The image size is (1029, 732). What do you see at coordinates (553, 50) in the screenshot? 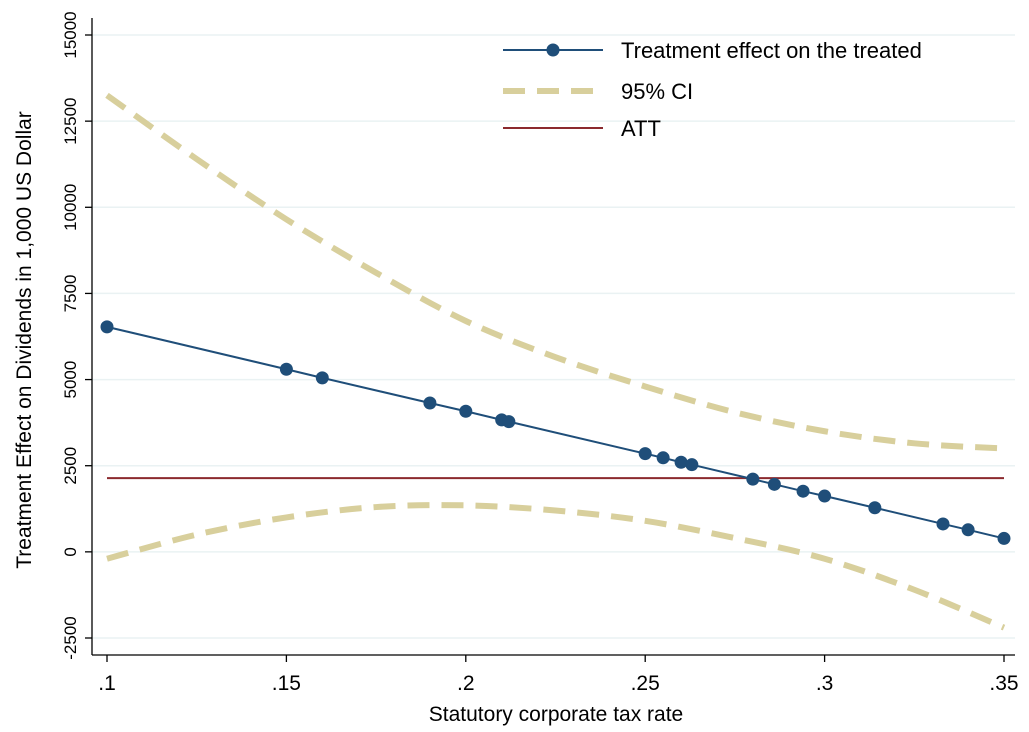
I see `legend-marker-treatment-effect` at bounding box center [553, 50].